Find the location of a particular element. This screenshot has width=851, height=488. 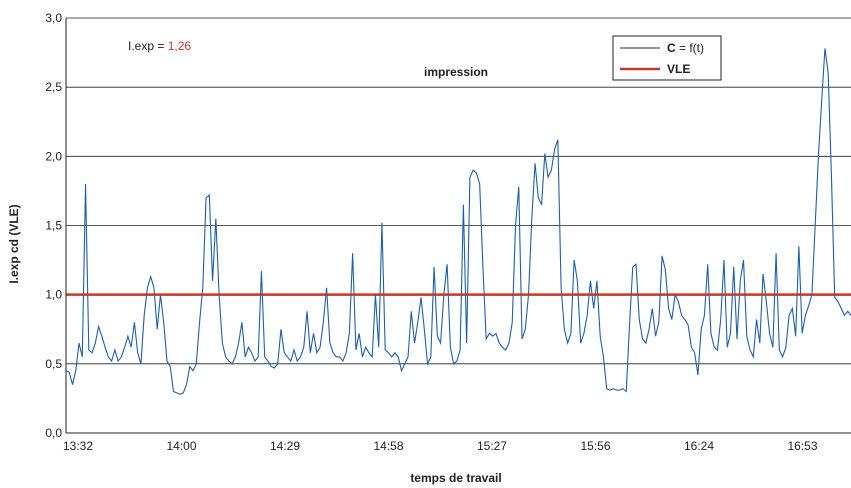

x-tick-label: 16:53 is located at coordinates (802, 446).